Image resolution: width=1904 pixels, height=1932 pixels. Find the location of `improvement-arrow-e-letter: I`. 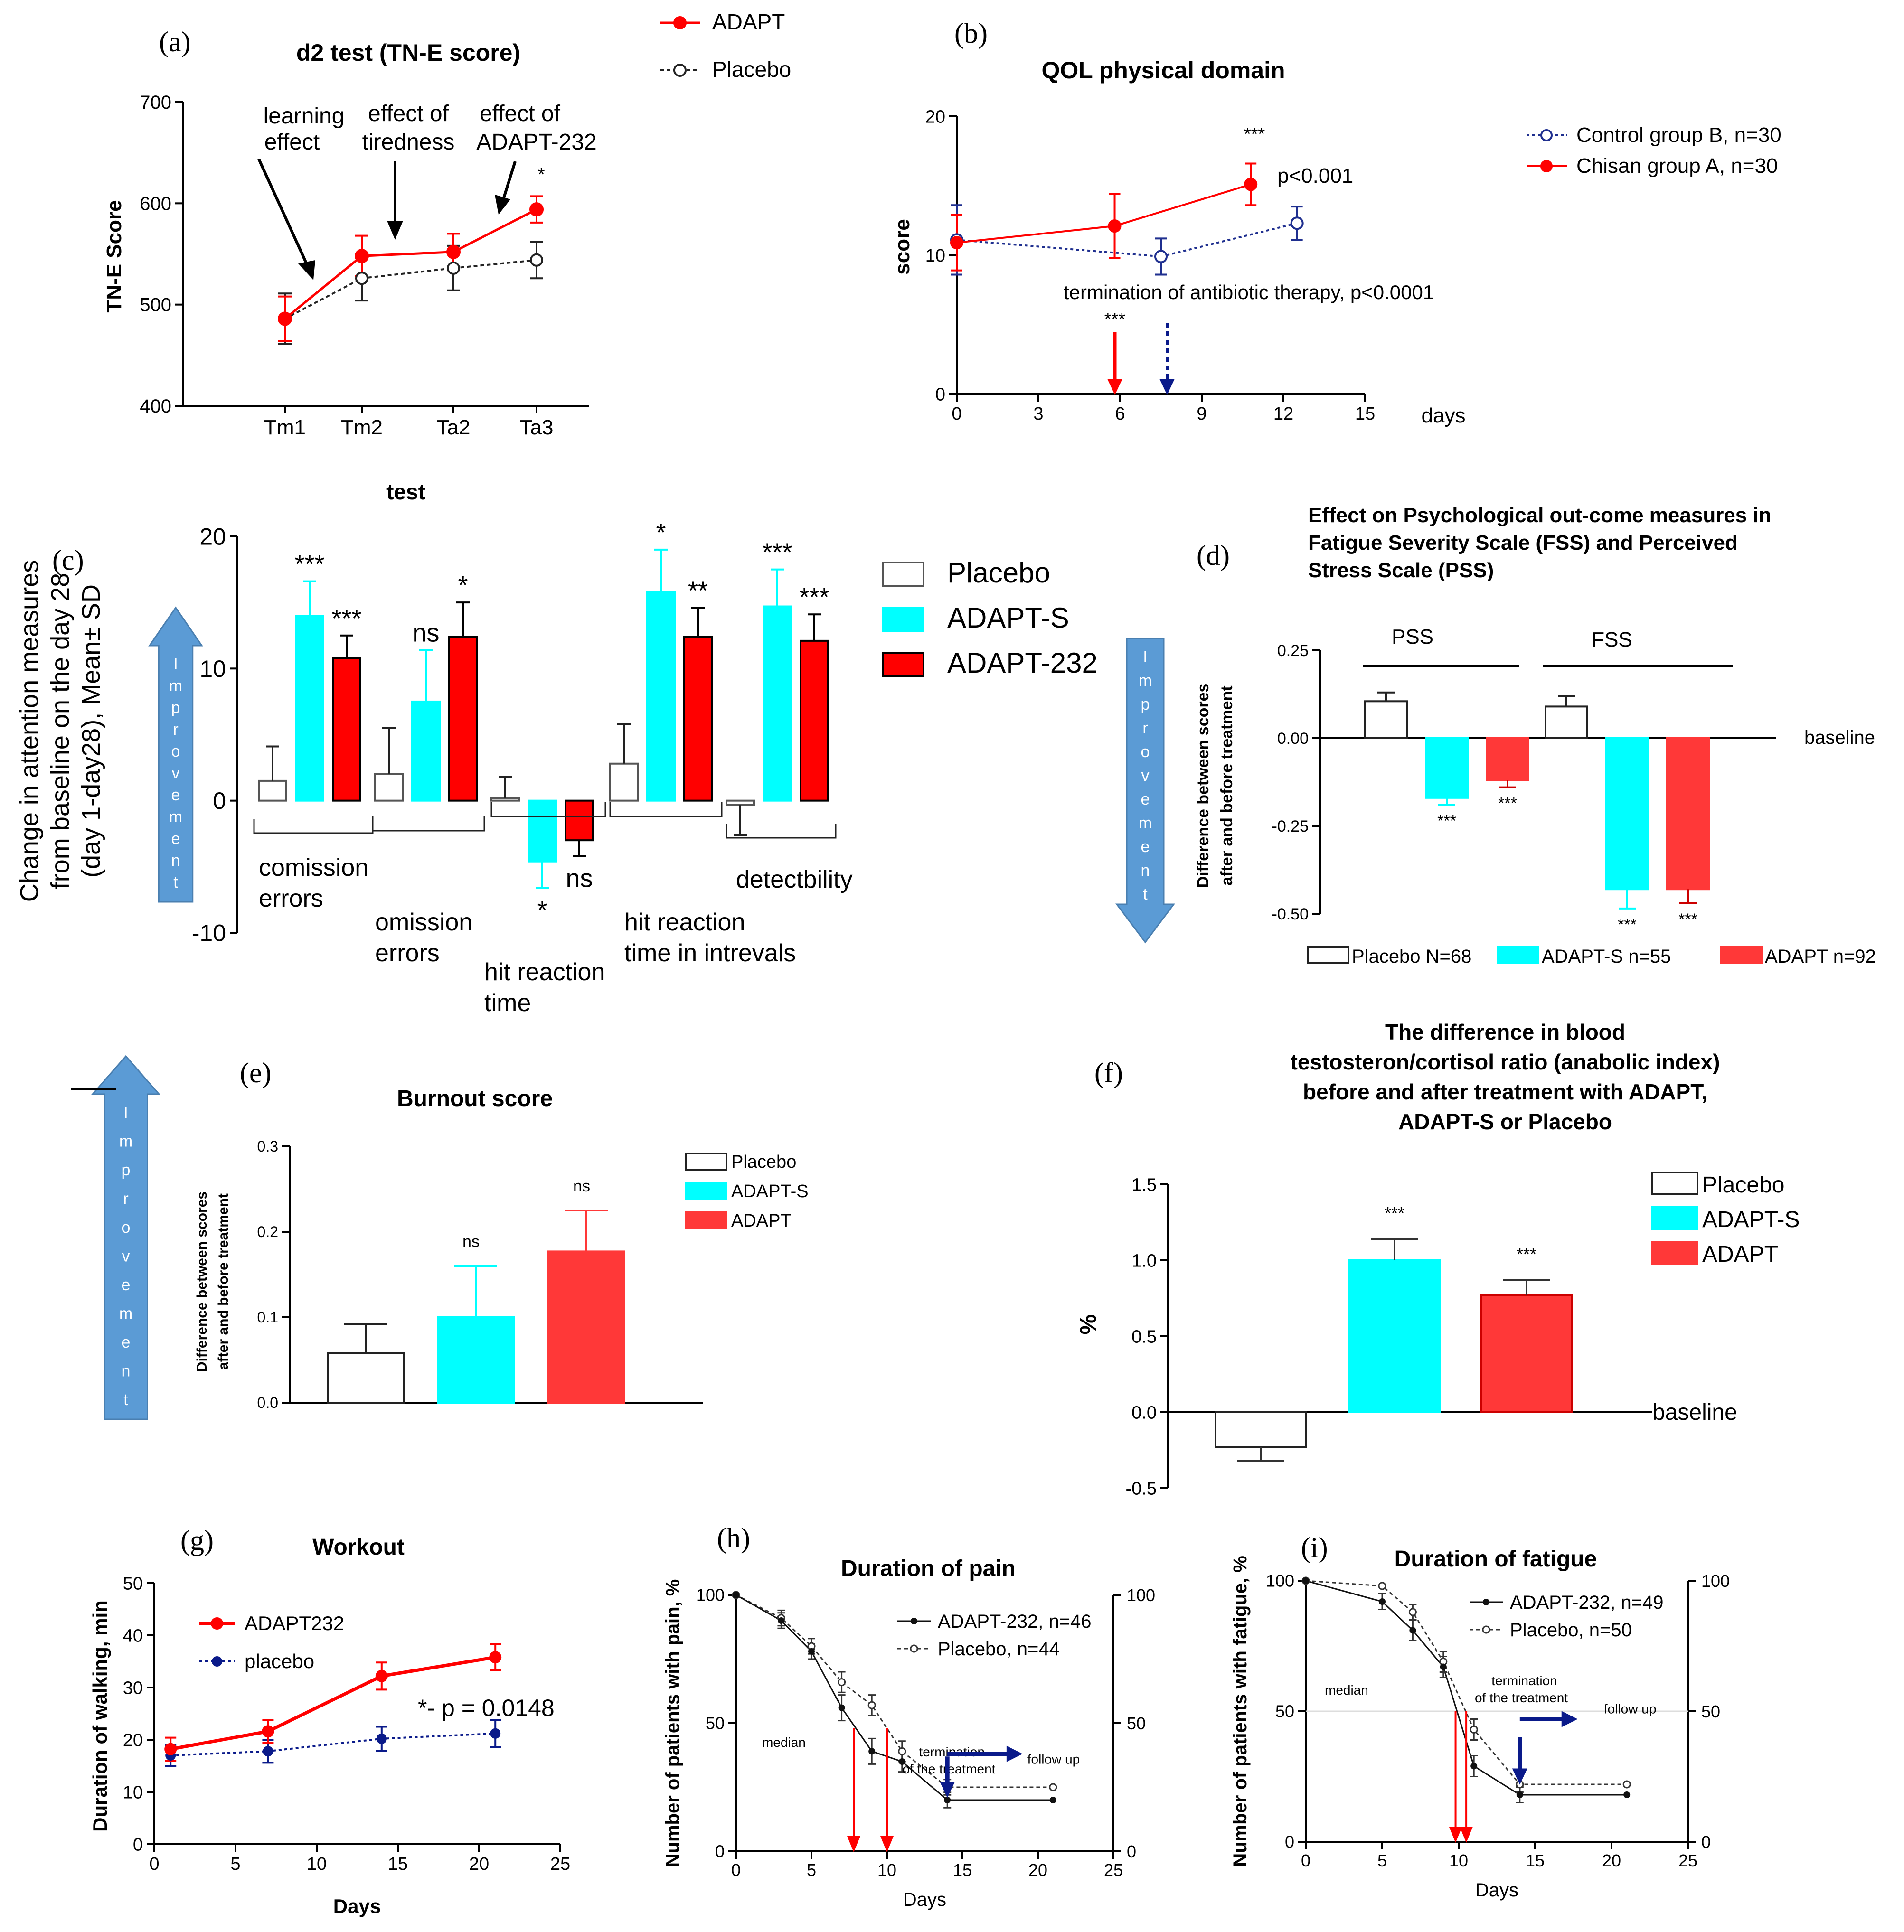

improvement-arrow-e-letter: I is located at coordinates (126, 1113).